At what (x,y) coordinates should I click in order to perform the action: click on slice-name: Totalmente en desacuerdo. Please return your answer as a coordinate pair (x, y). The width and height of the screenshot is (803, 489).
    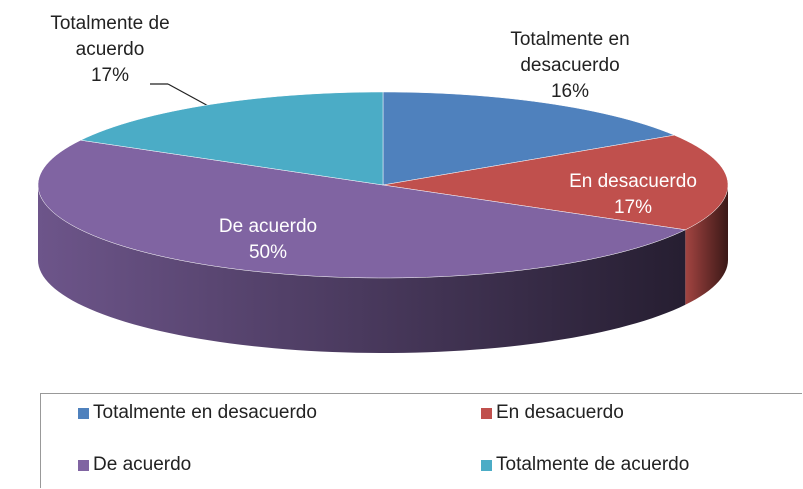
    Looking at the image, I should click on (570, 52).